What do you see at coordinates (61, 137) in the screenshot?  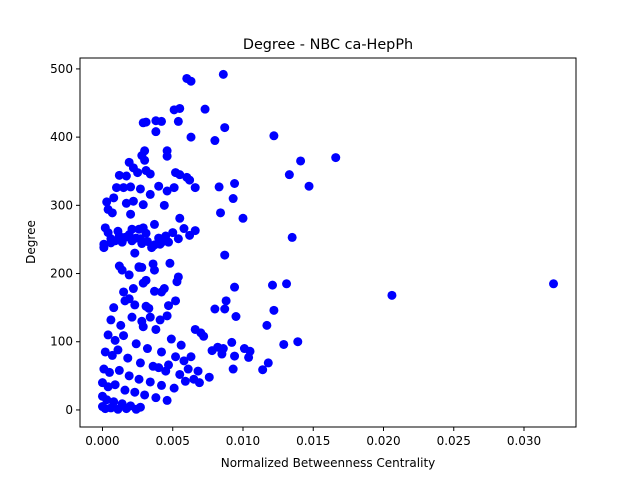 I see `y-tick-label: 400` at bounding box center [61, 137].